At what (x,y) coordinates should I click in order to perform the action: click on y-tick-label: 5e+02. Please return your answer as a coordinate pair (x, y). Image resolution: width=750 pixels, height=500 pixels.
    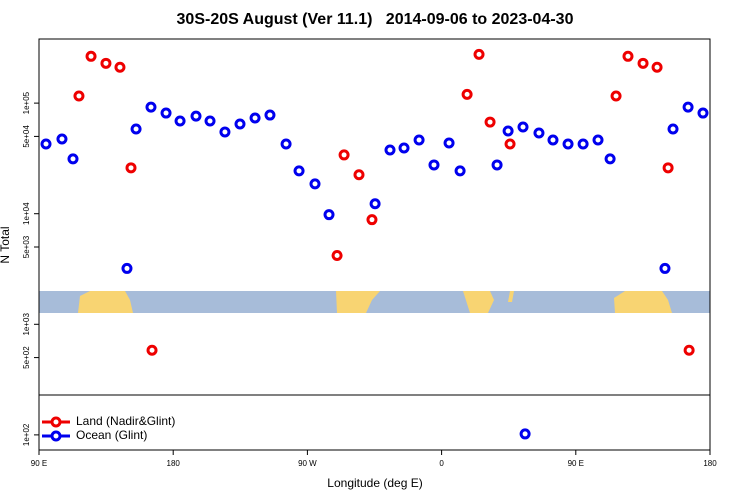
    Looking at the image, I should click on (26, 357).